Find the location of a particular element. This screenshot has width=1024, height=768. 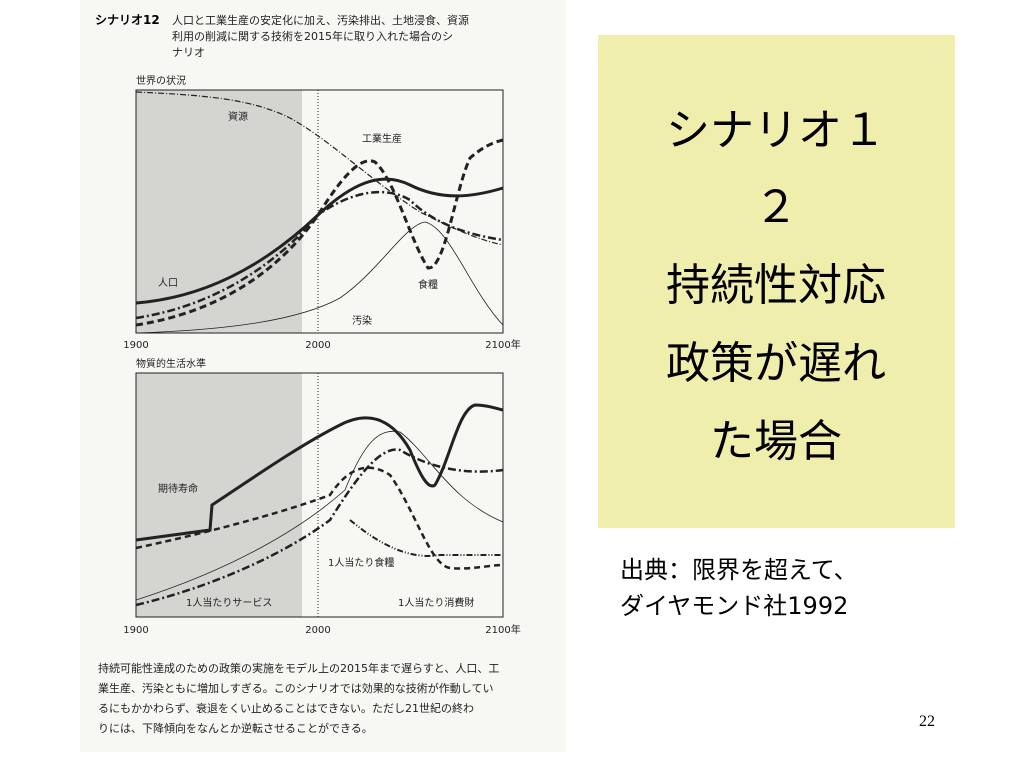

caption-line: 業生産、汚染ともに増加しすぎる。このシナリオでは効果的な技術が作動してい is located at coordinates (295, 688).